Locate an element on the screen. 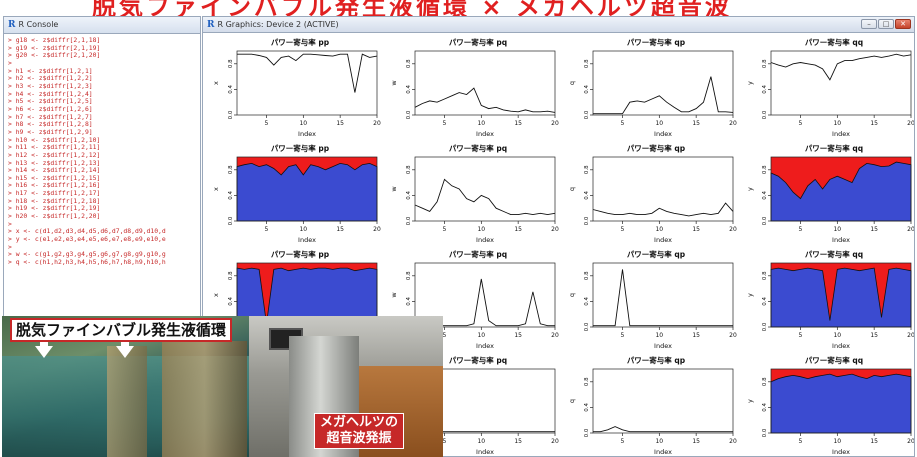 This screenshot has width=917, height=457. console-line: > h20 <- z$diffr[1,2,20] is located at coordinates (54, 216).